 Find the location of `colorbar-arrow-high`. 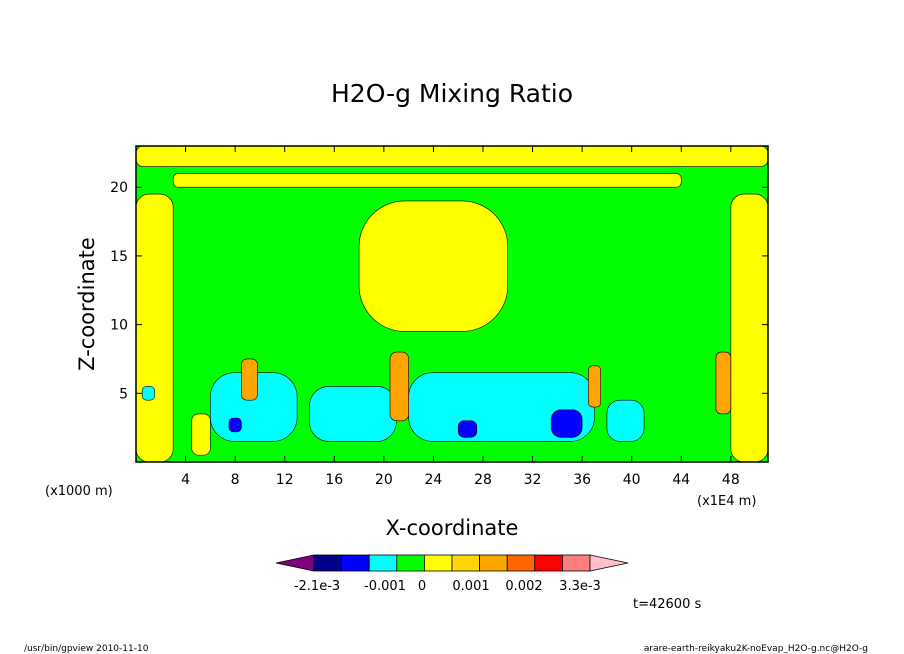

colorbar-arrow-high is located at coordinates (609, 563).